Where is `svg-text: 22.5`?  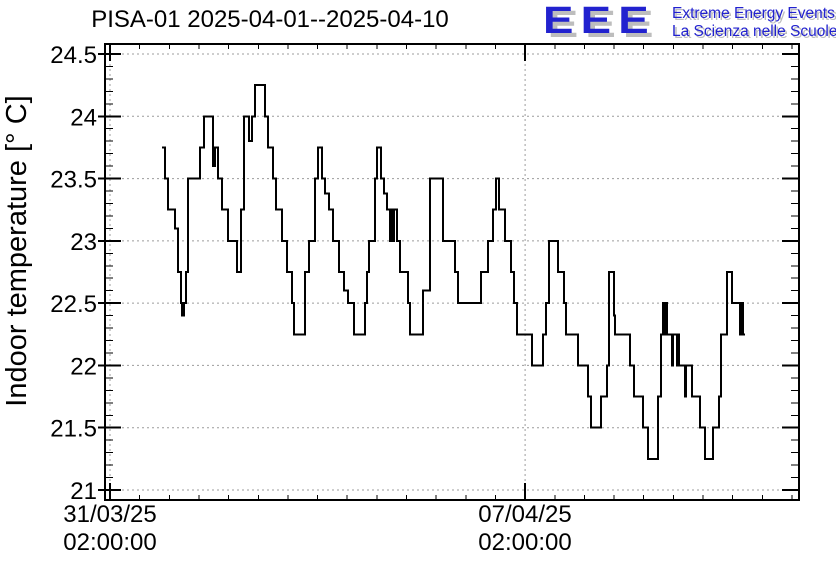 svg-text: 22.5 is located at coordinates (73, 304).